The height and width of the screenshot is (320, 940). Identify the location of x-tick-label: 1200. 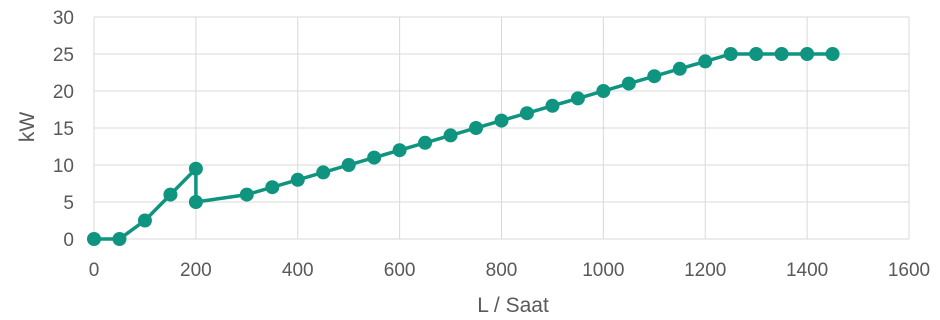
(705, 270).